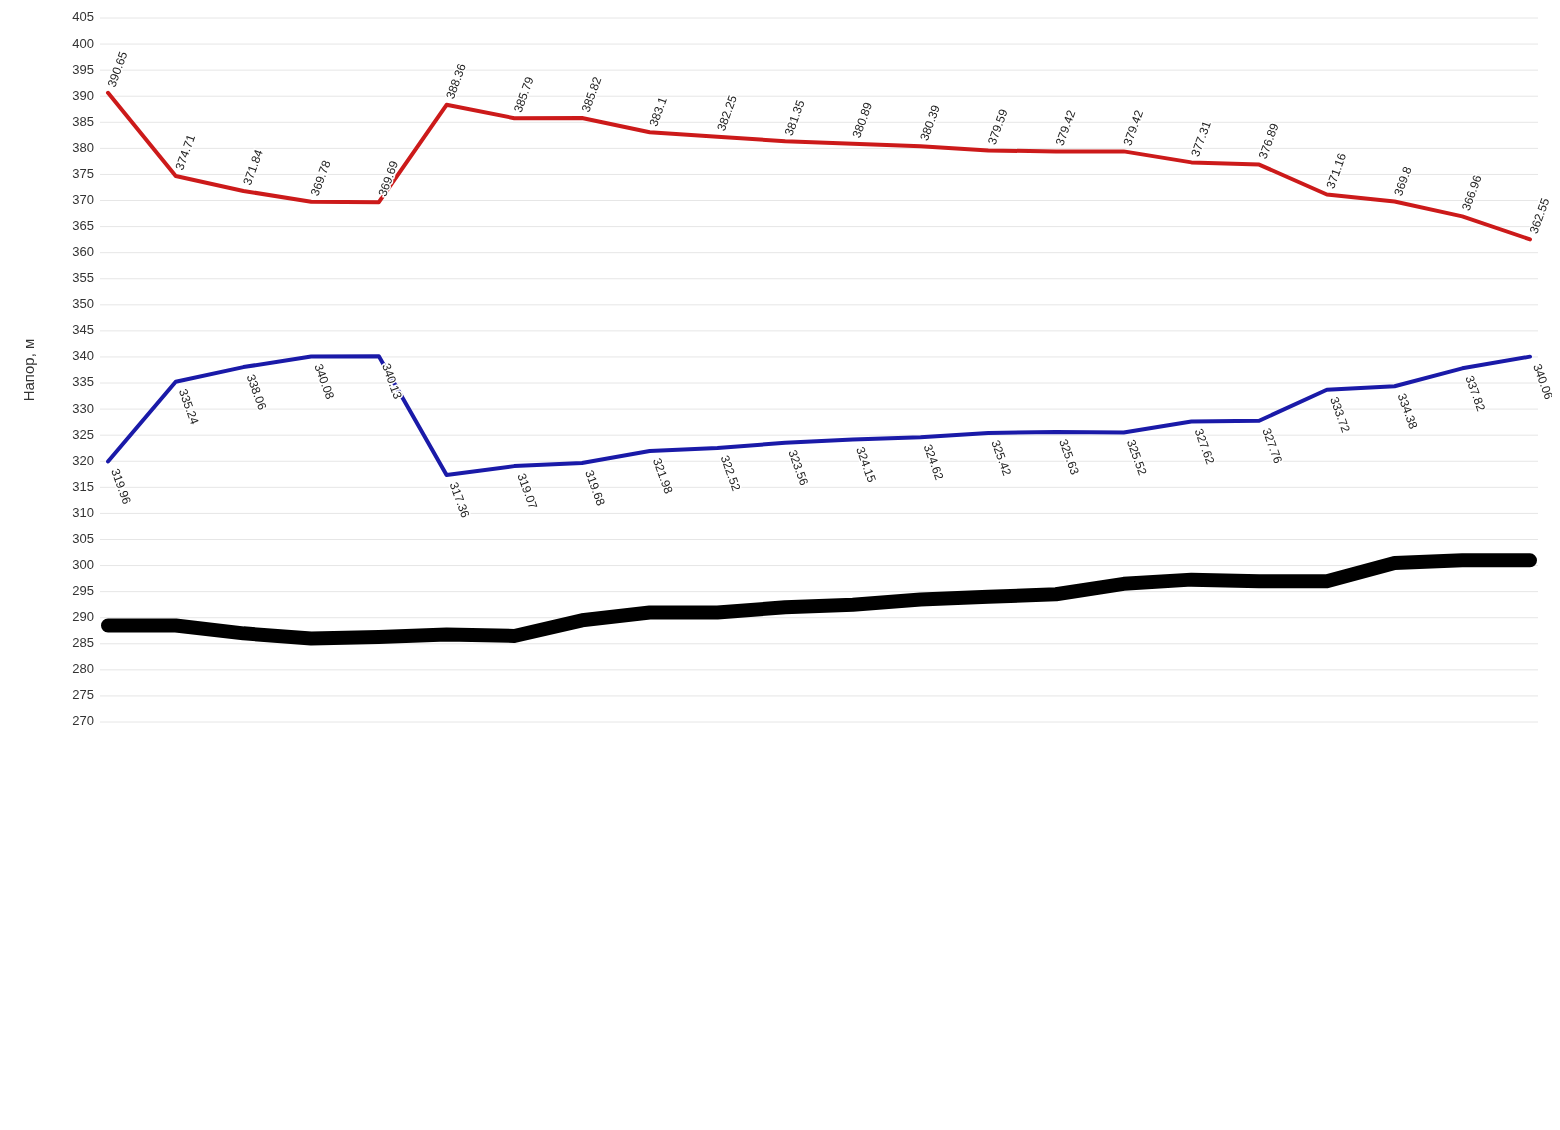 The image size is (1560, 1130). Describe the element at coordinates (997, 127) in the screenshot. I see `data-label: 379.59` at that location.